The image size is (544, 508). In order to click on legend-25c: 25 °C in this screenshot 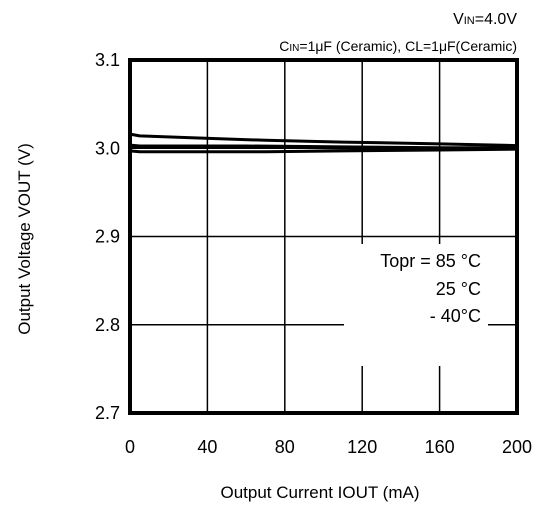, I will do `click(458, 289)`.